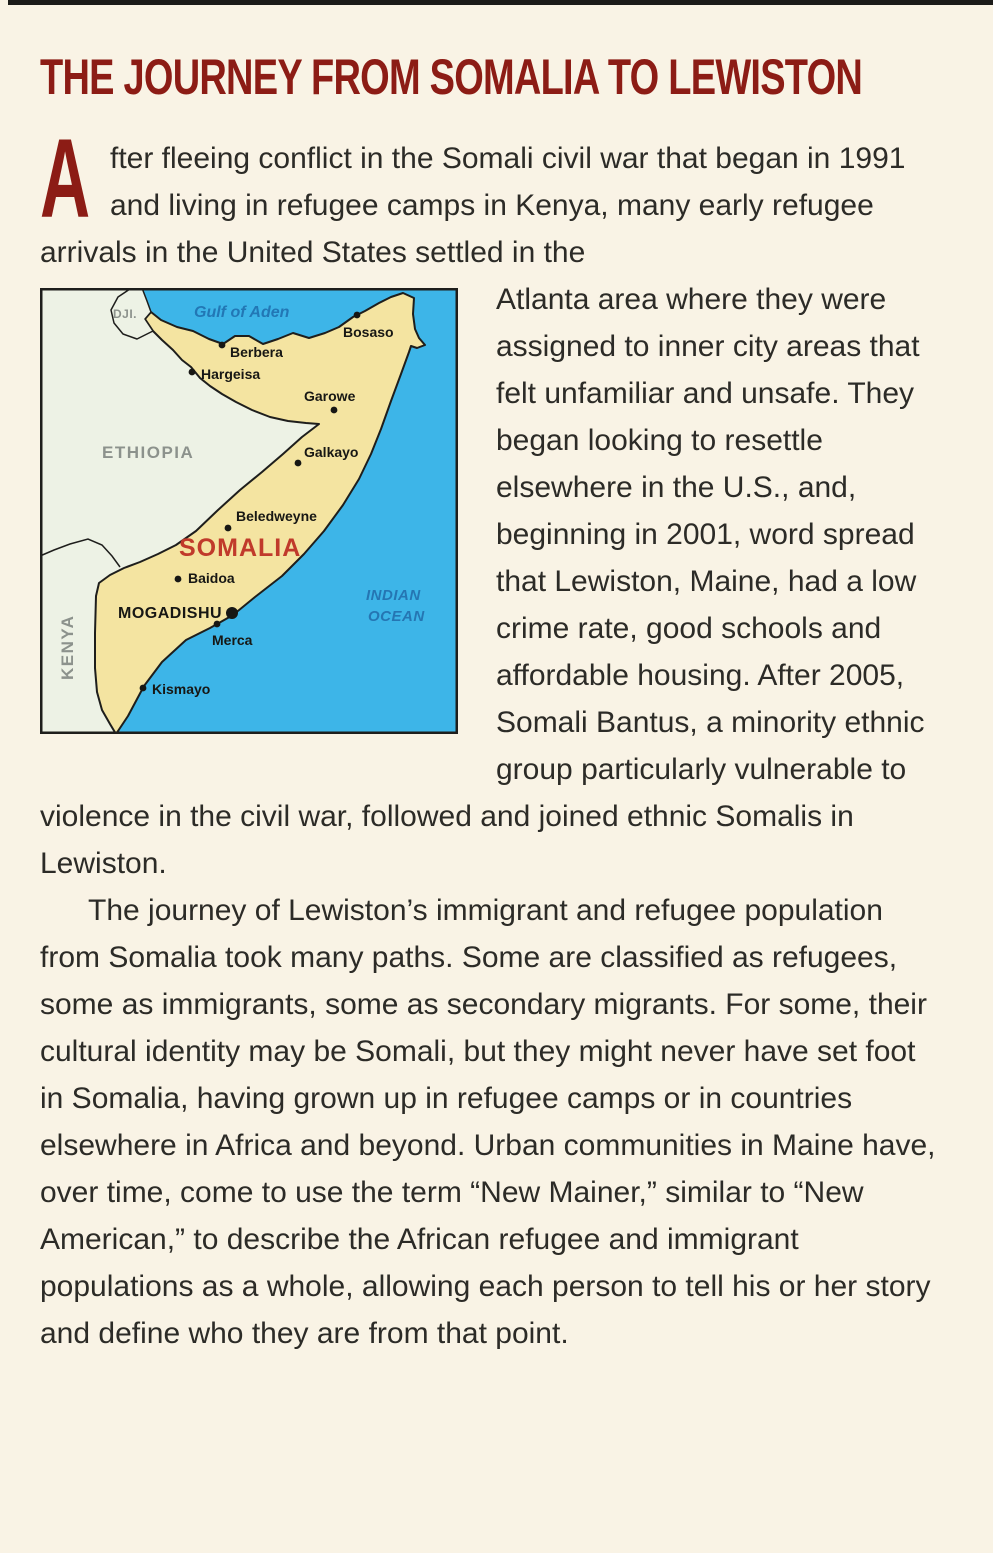 The height and width of the screenshot is (1553, 993). What do you see at coordinates (334, 410) in the screenshot?
I see `city-dot-garowe` at bounding box center [334, 410].